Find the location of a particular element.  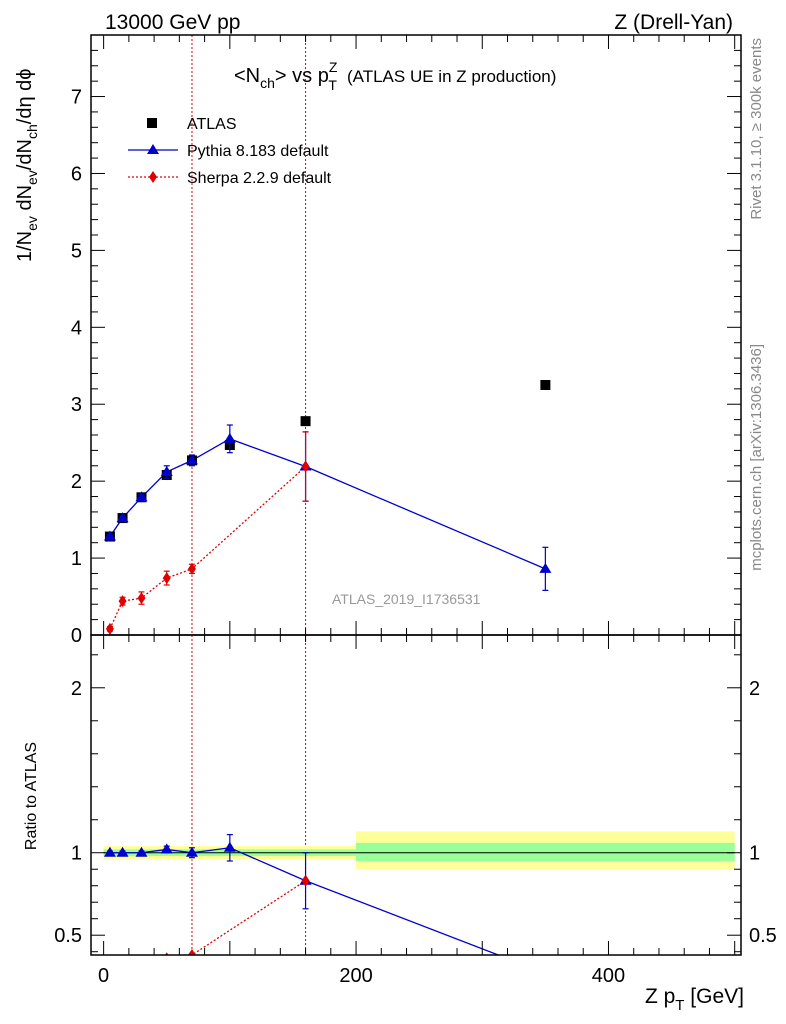

main-y-tick-label: 3 is located at coordinates (76, 405).